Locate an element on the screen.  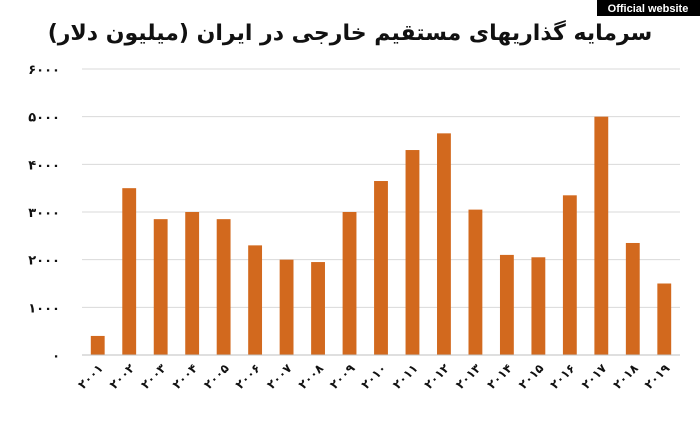
official-website-badge: Official website is located at coordinates (648, 8).